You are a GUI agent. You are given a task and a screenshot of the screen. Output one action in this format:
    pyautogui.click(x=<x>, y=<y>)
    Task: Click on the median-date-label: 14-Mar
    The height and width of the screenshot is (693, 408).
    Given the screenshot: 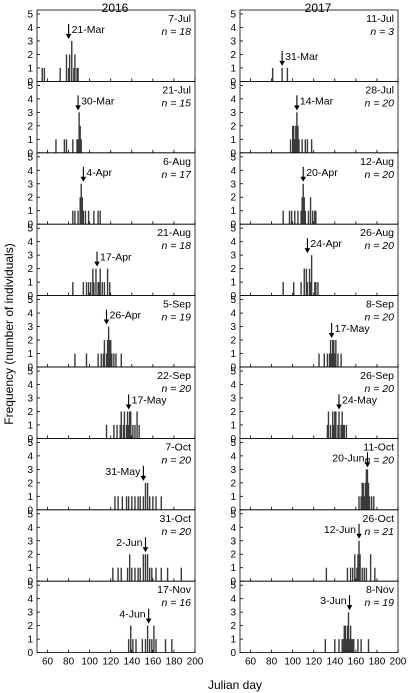 What is the action you would take?
    pyautogui.click(x=317, y=101)
    